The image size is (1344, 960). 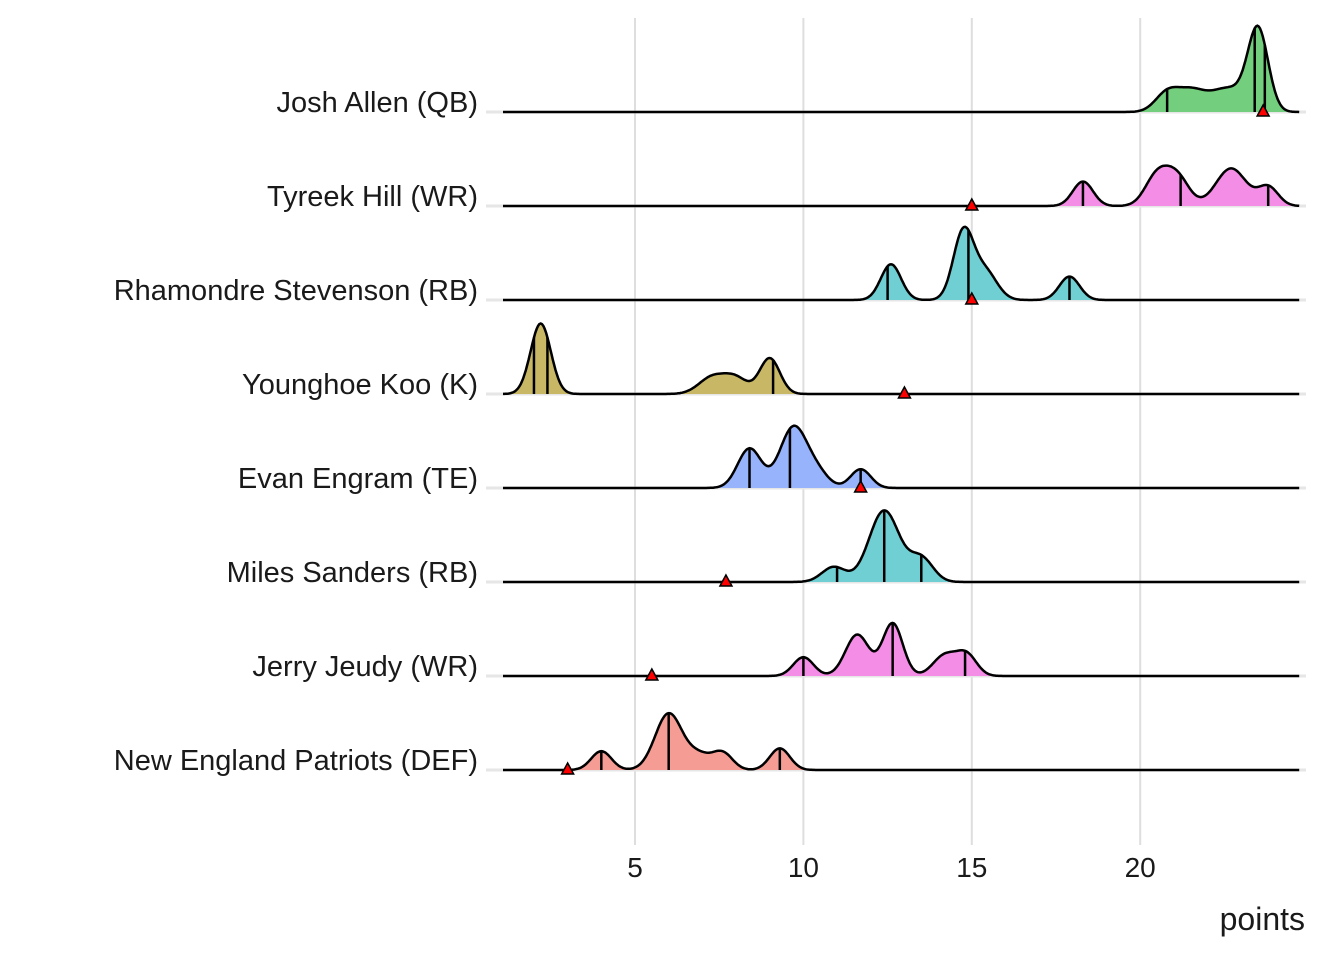 What do you see at coordinates (296, 761) in the screenshot?
I see `y-label: New England Patriots (DEF)` at bounding box center [296, 761].